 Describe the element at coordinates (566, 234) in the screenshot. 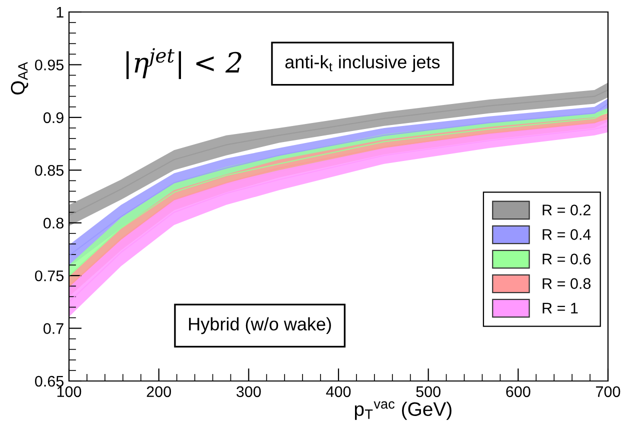

I see `legend-label: R = 0.4` at that location.